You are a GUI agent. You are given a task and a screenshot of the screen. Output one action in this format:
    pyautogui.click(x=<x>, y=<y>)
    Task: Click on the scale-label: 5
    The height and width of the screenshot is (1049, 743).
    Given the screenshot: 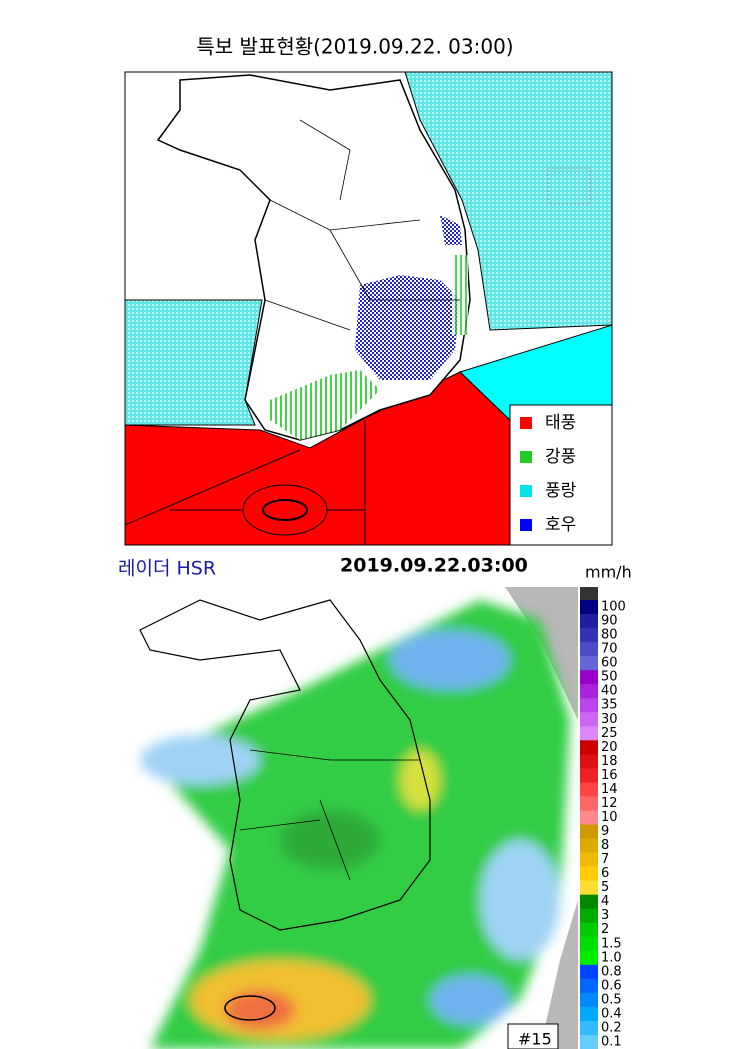 What is the action you would take?
    pyautogui.click(x=605, y=887)
    